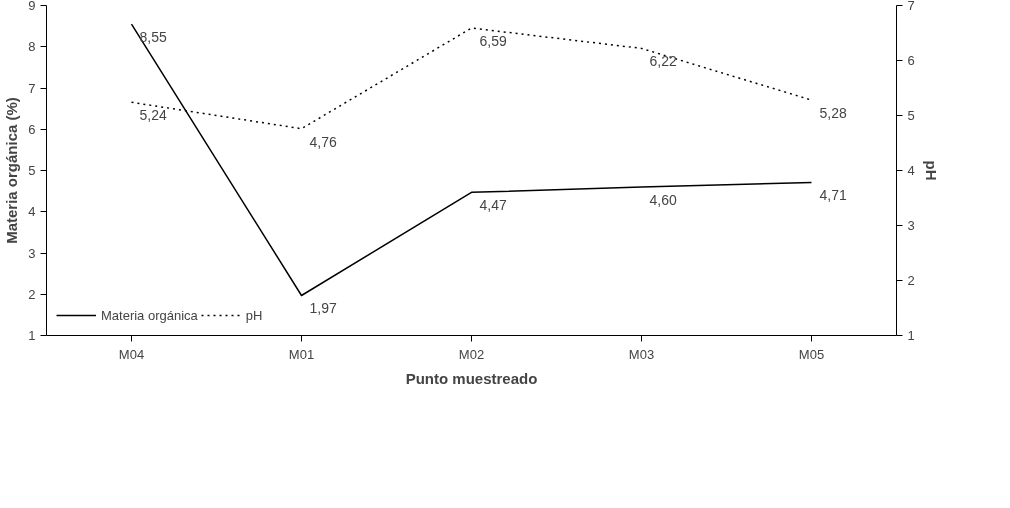  What do you see at coordinates (911, 280) in the screenshot?
I see `y2-tick-label: 2` at bounding box center [911, 280].